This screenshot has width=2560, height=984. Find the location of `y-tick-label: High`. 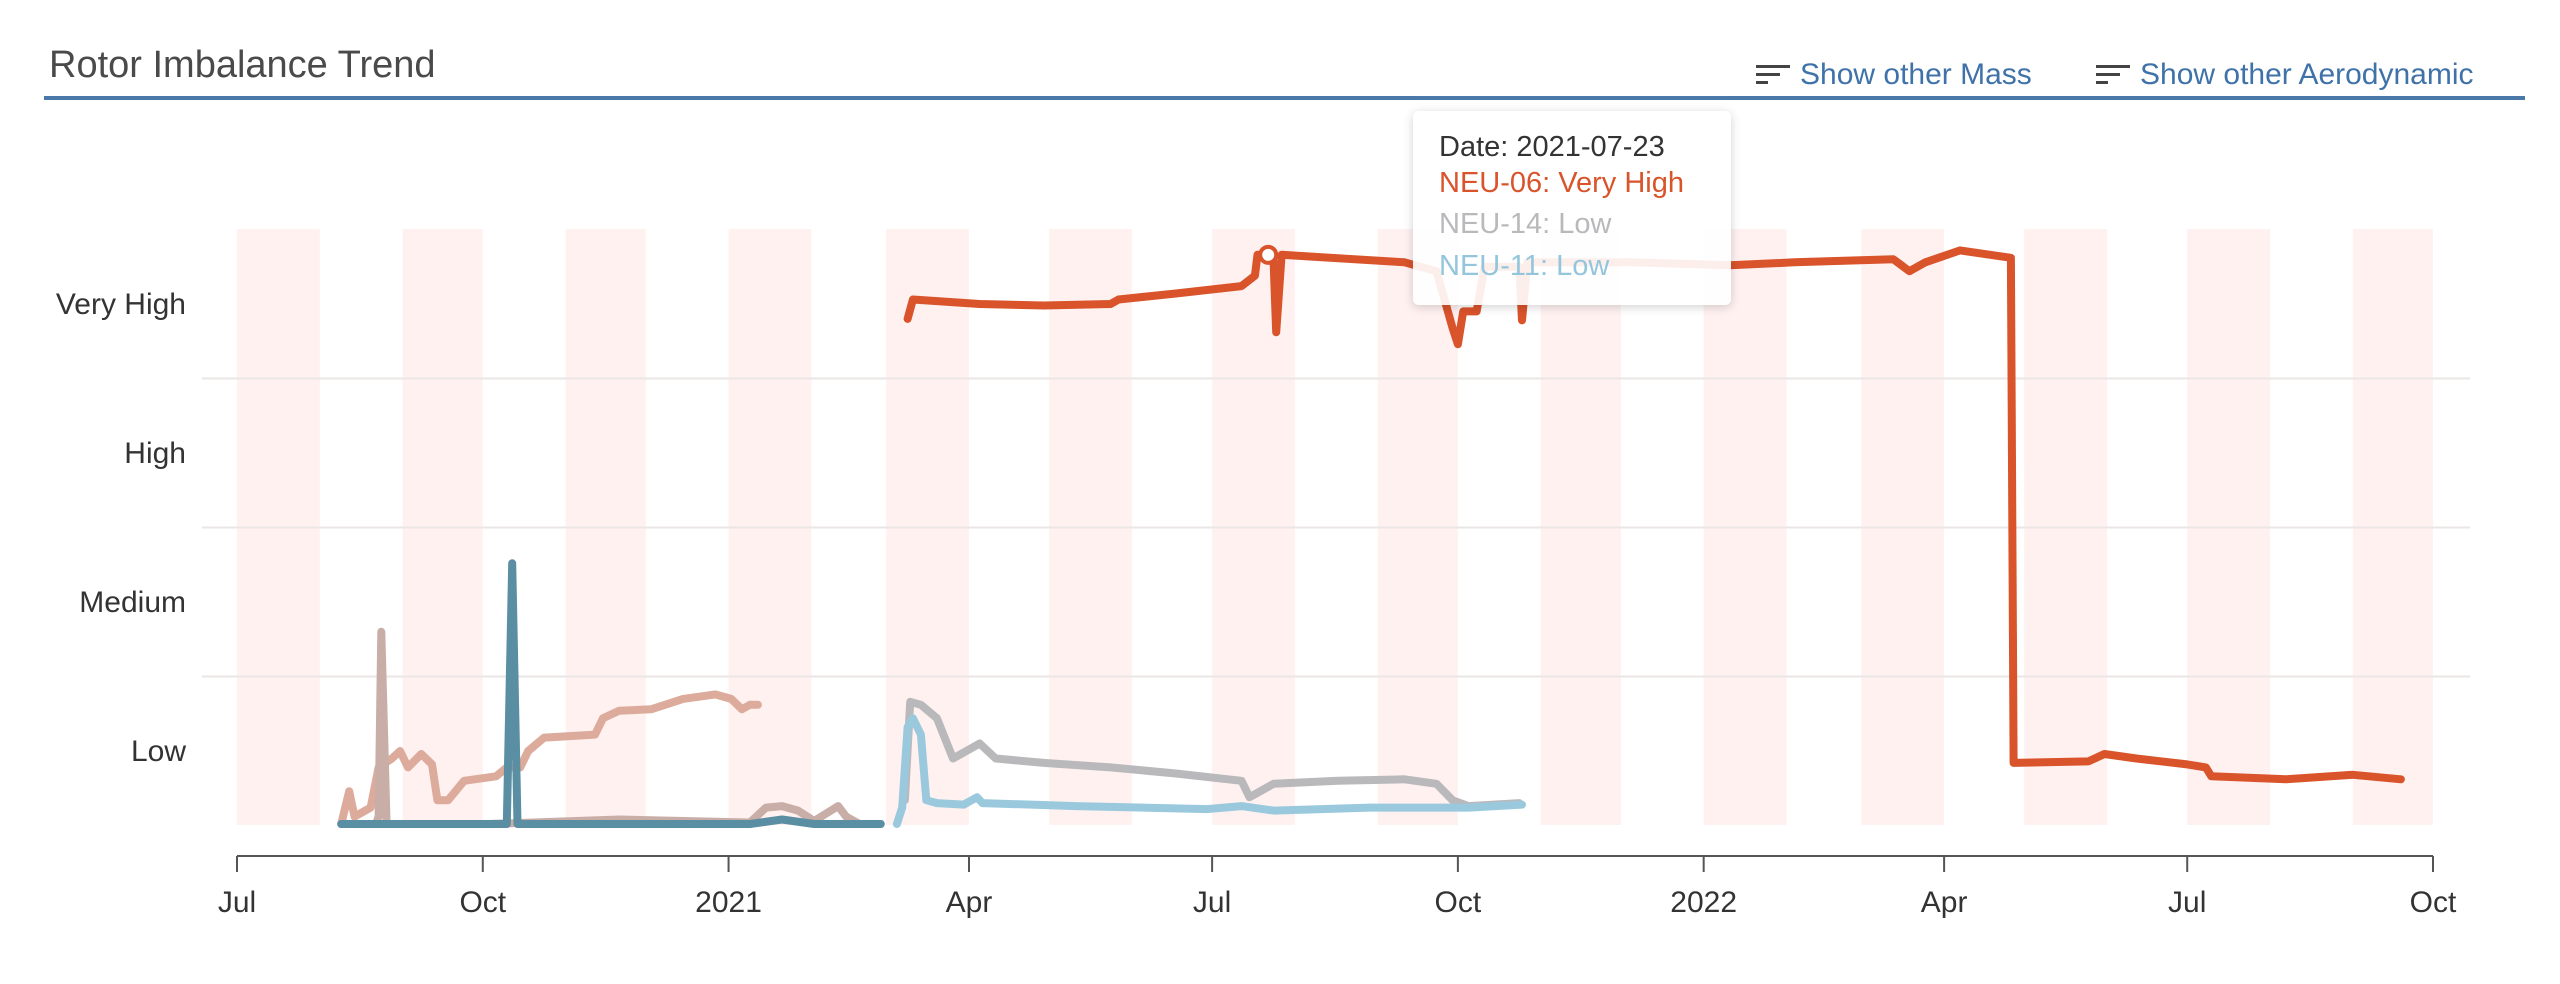

y-tick-label: High is located at coordinates (155, 453).